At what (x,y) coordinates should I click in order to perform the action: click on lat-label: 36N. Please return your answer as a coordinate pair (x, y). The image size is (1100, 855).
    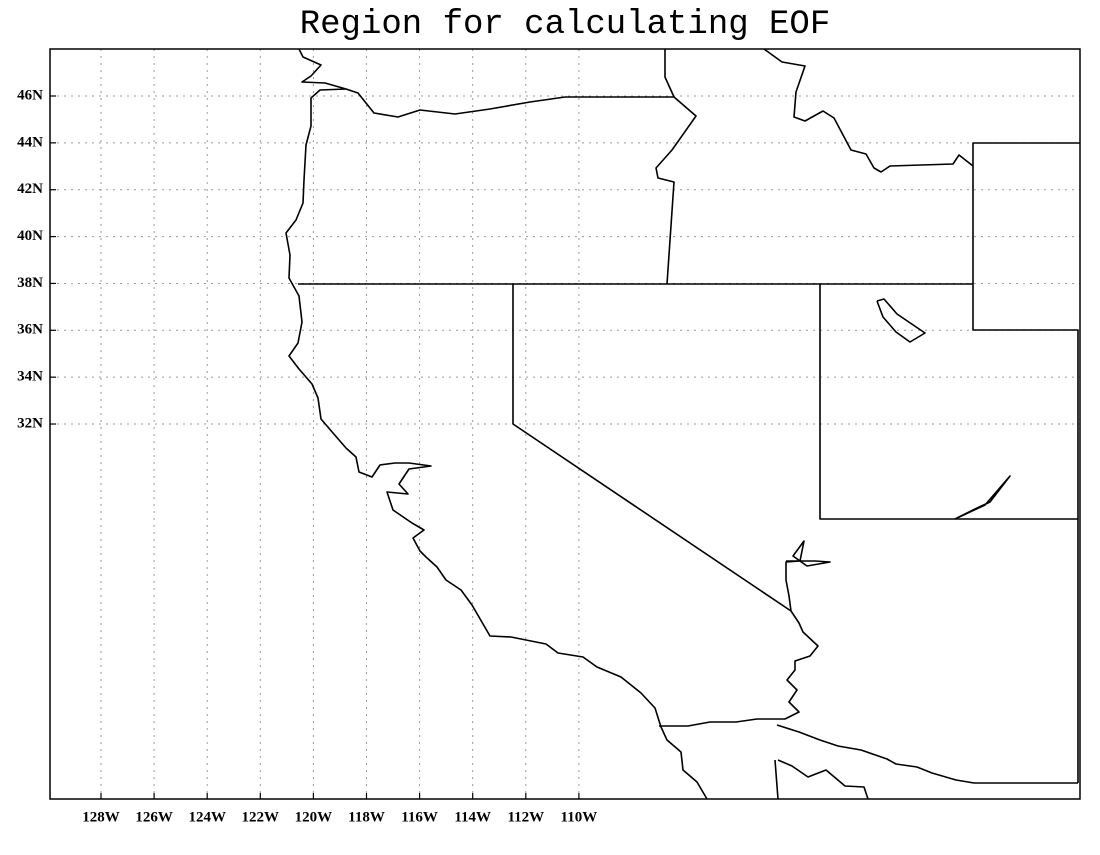
    Looking at the image, I should click on (30, 330).